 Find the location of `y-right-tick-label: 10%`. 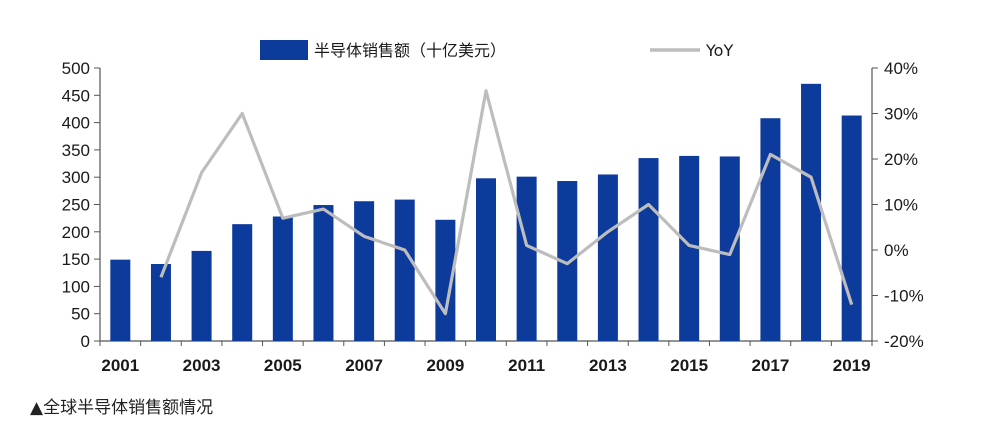

y-right-tick-label: 10% is located at coordinates (901, 205).